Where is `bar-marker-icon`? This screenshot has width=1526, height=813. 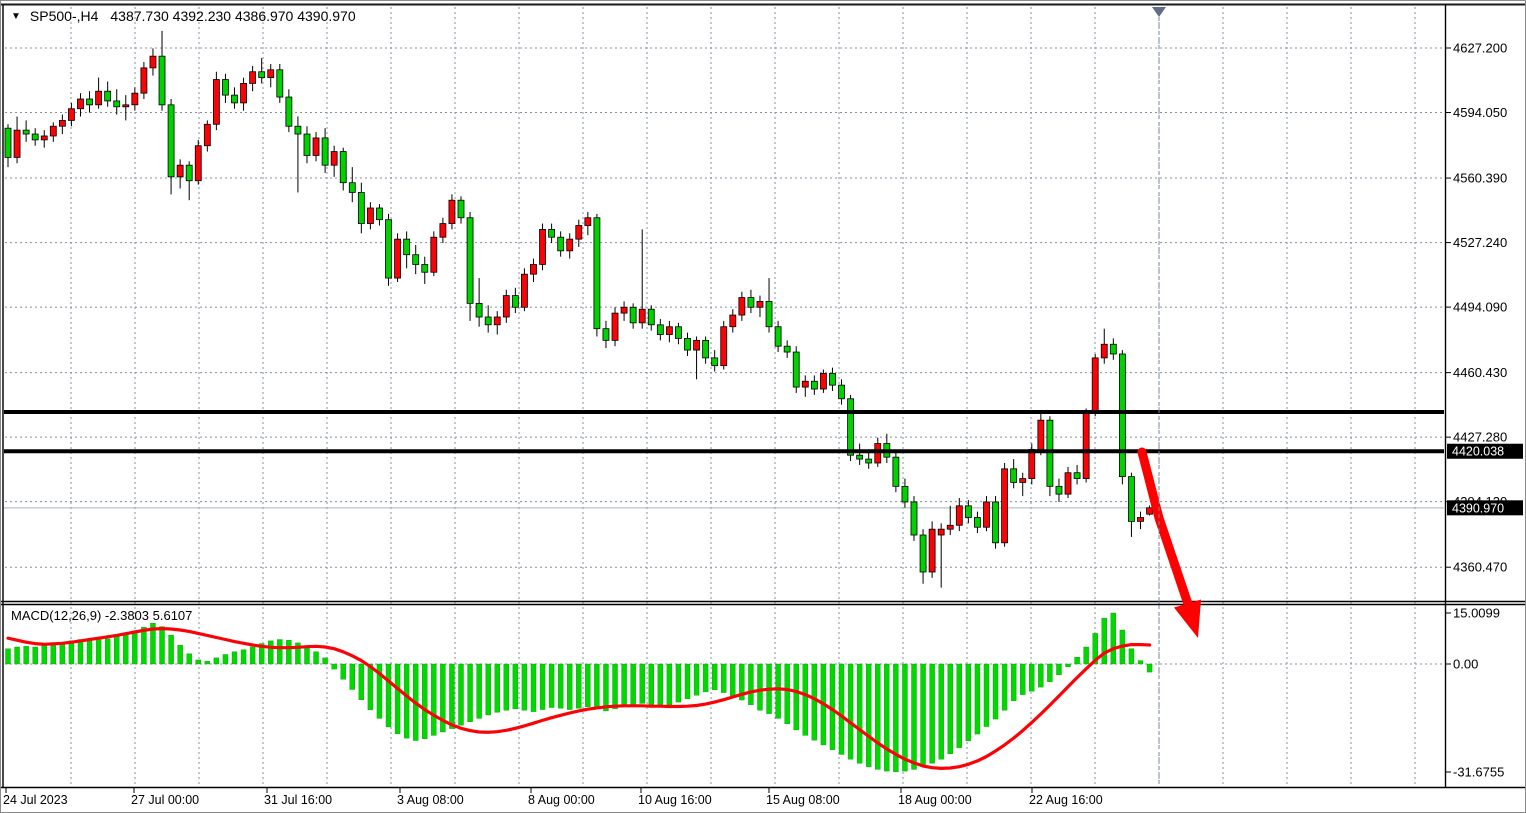 bar-marker-icon is located at coordinates (1159, 12).